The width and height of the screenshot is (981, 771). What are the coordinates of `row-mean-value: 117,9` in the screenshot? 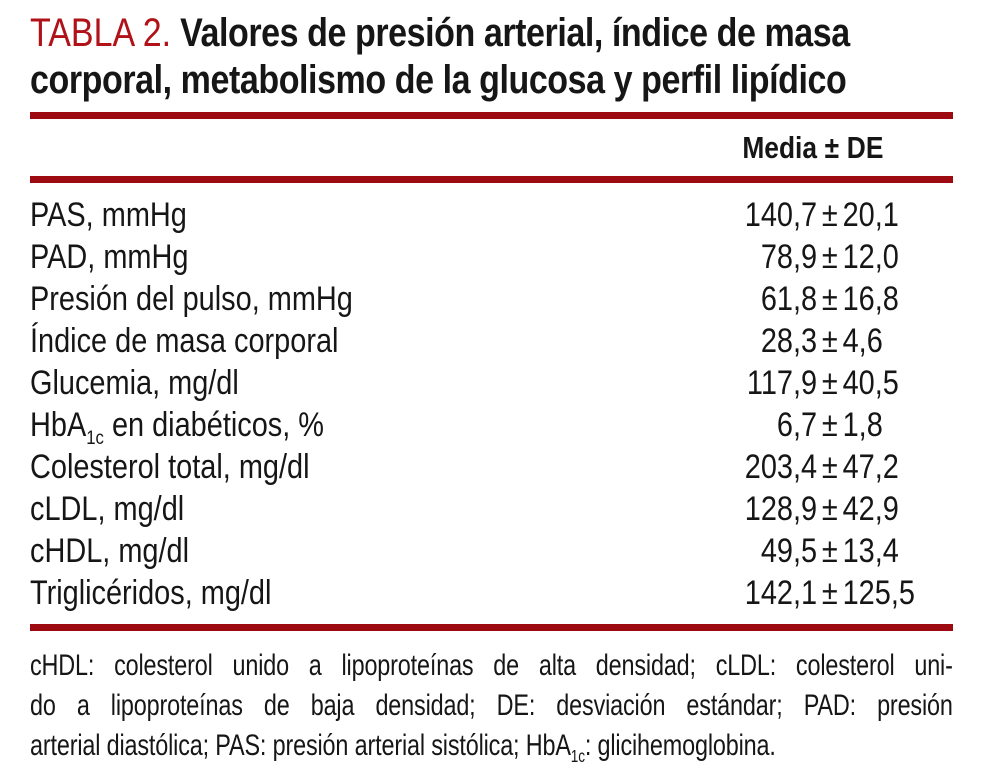 It's located at (782, 383).